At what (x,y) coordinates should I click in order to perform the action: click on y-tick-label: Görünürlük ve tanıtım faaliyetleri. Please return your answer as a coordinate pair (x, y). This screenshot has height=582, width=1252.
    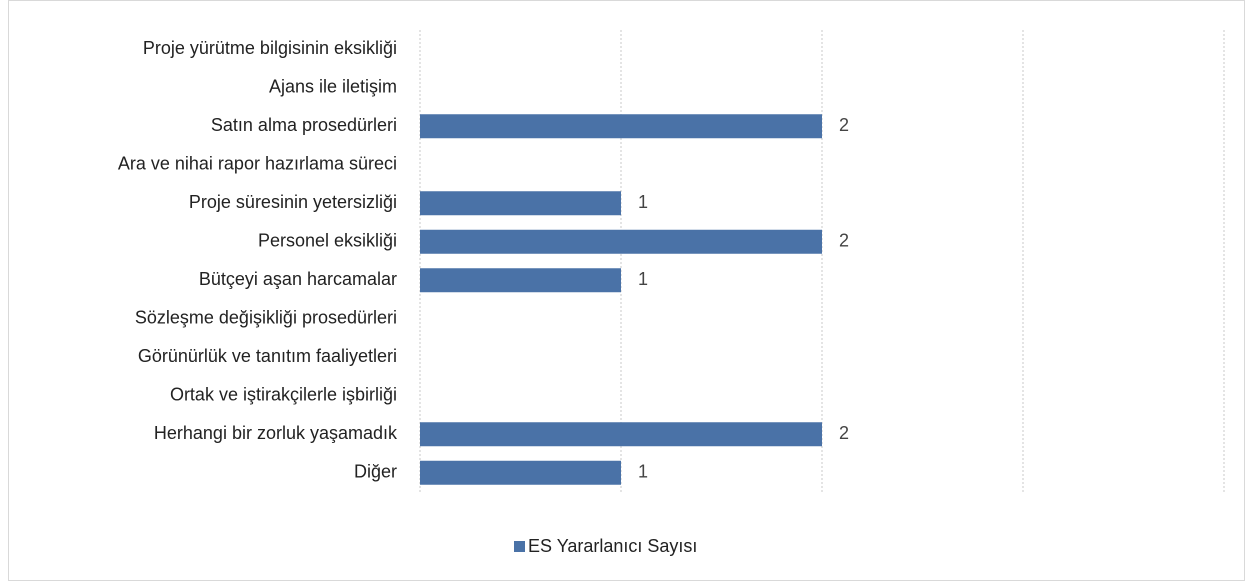
    Looking at the image, I should click on (267, 356).